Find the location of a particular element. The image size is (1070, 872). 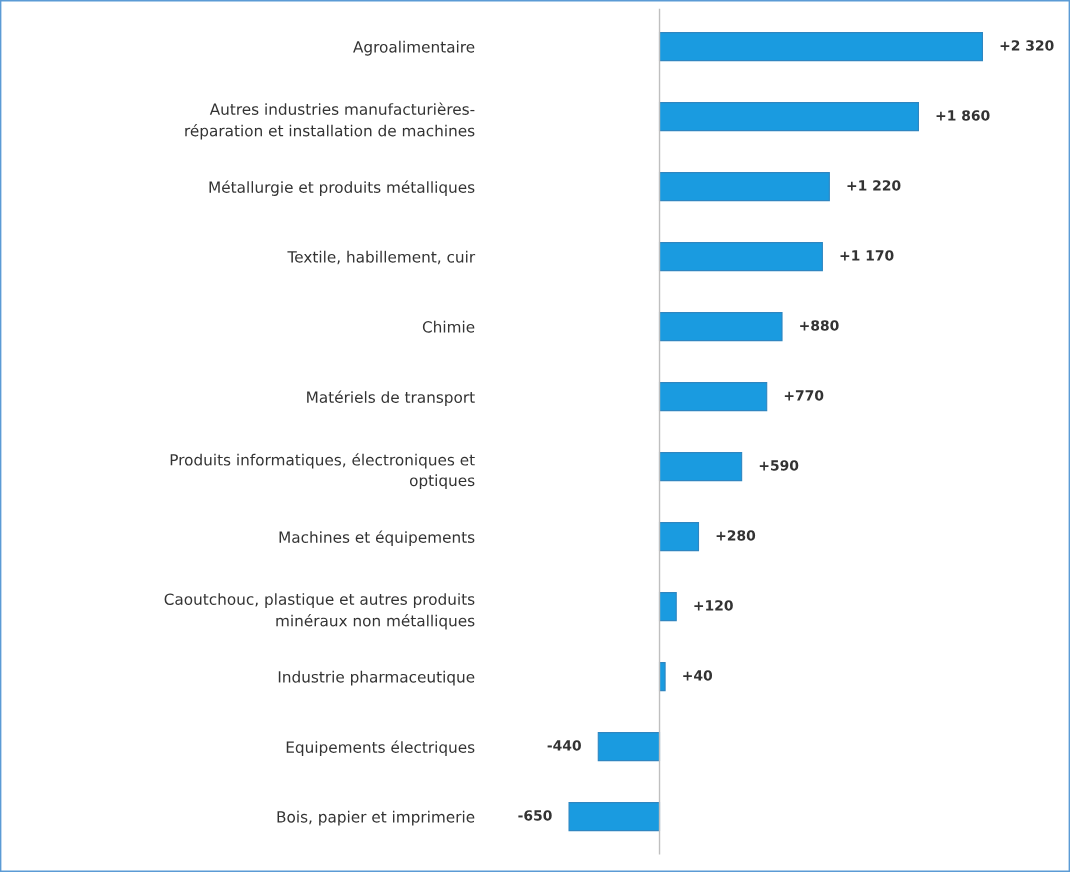

data-label: +2 320 is located at coordinates (1027, 45).